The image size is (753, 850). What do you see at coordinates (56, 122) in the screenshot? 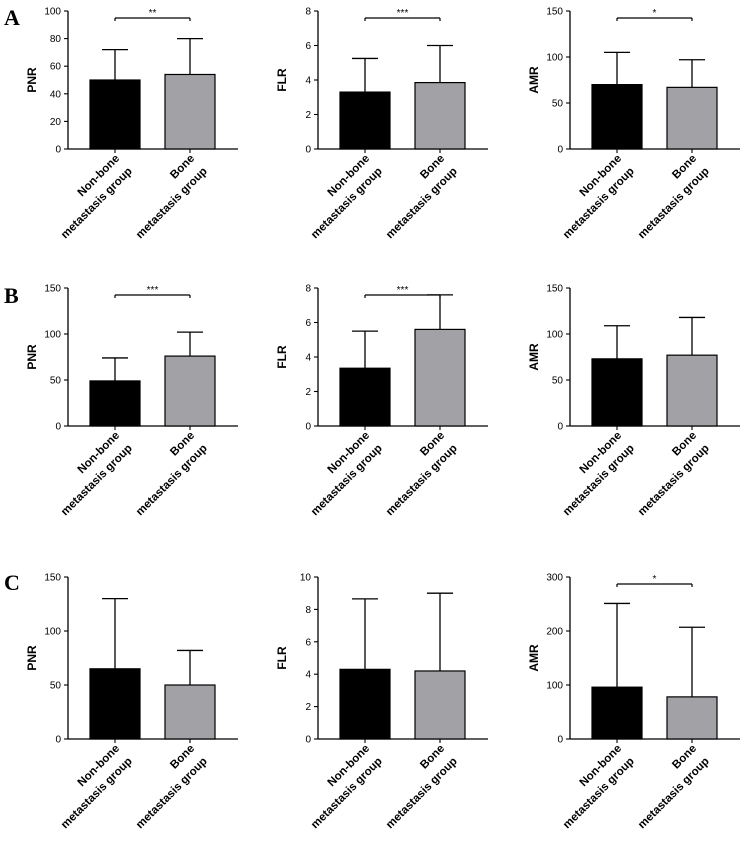
I see `y-tick-label: 20` at bounding box center [56, 122].